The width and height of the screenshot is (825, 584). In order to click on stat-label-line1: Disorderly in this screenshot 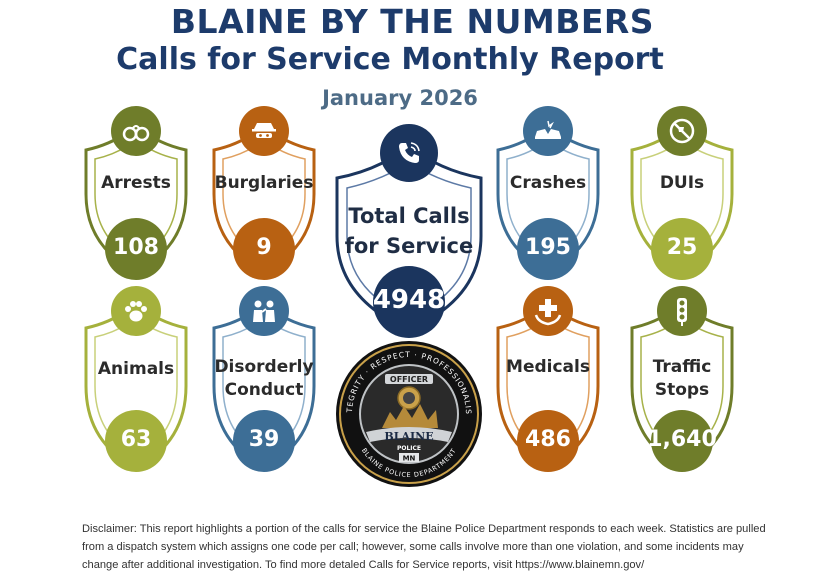, I will do `click(264, 367)`.